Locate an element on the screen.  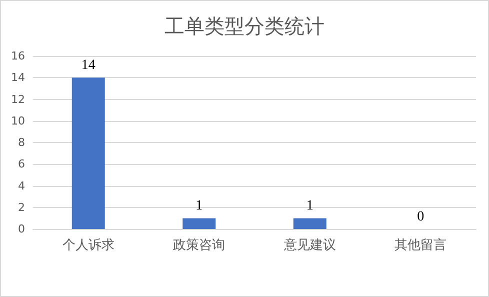
data-label: 0 is located at coordinates (420, 217).